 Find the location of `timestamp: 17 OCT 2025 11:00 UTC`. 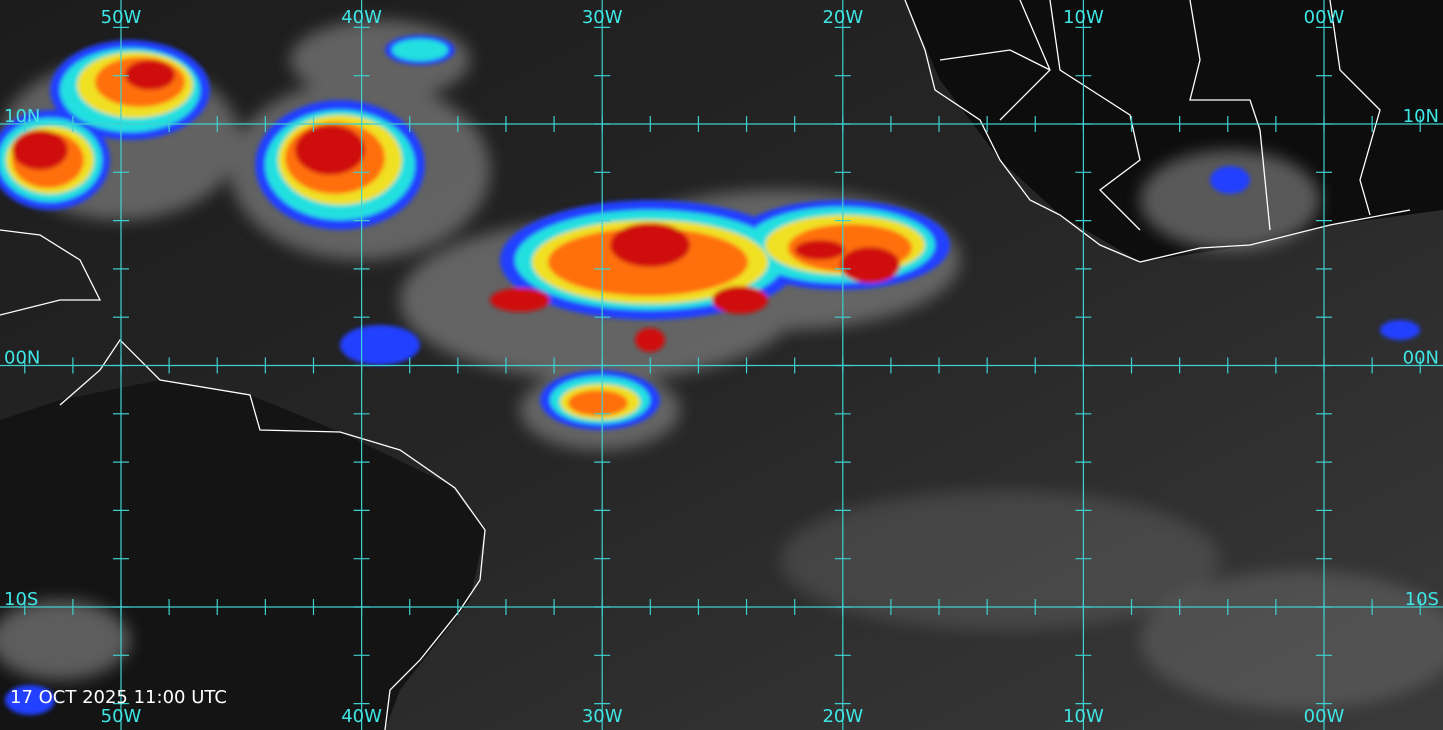

timestamp: 17 OCT 2025 11:00 UTC is located at coordinates (118, 697).